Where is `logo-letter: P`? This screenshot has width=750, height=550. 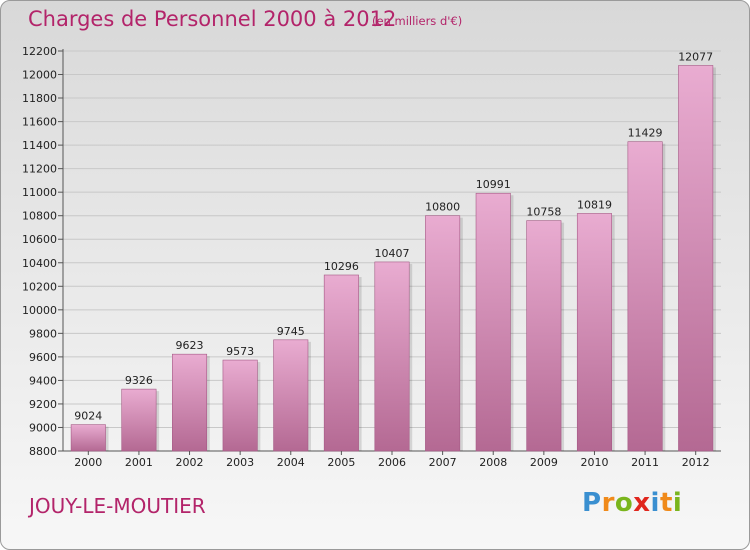 logo-letter: P is located at coordinates (592, 503).